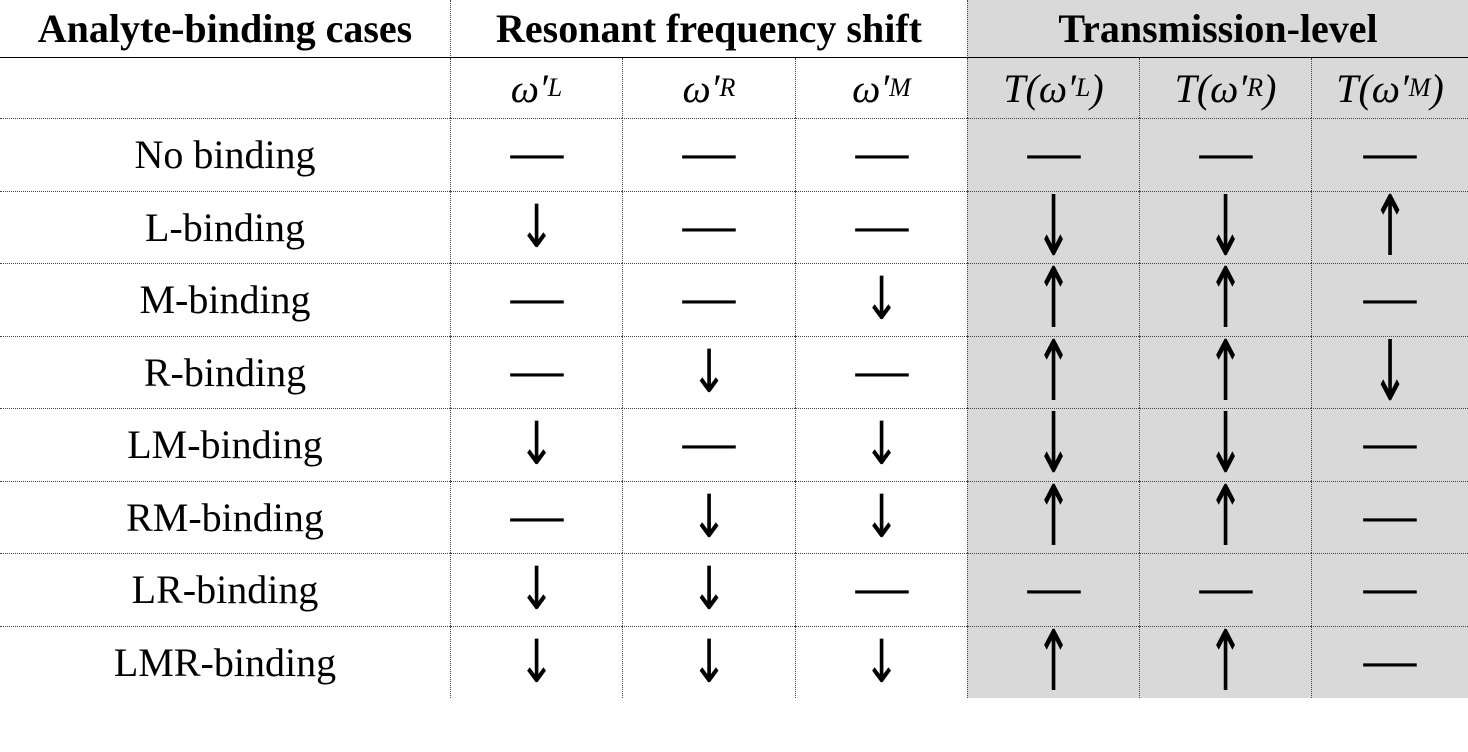 Image resolution: width=1468 pixels, height=752 pixels. What do you see at coordinates (225, 372) in the screenshot?
I see `row-label: R-binding` at bounding box center [225, 372].